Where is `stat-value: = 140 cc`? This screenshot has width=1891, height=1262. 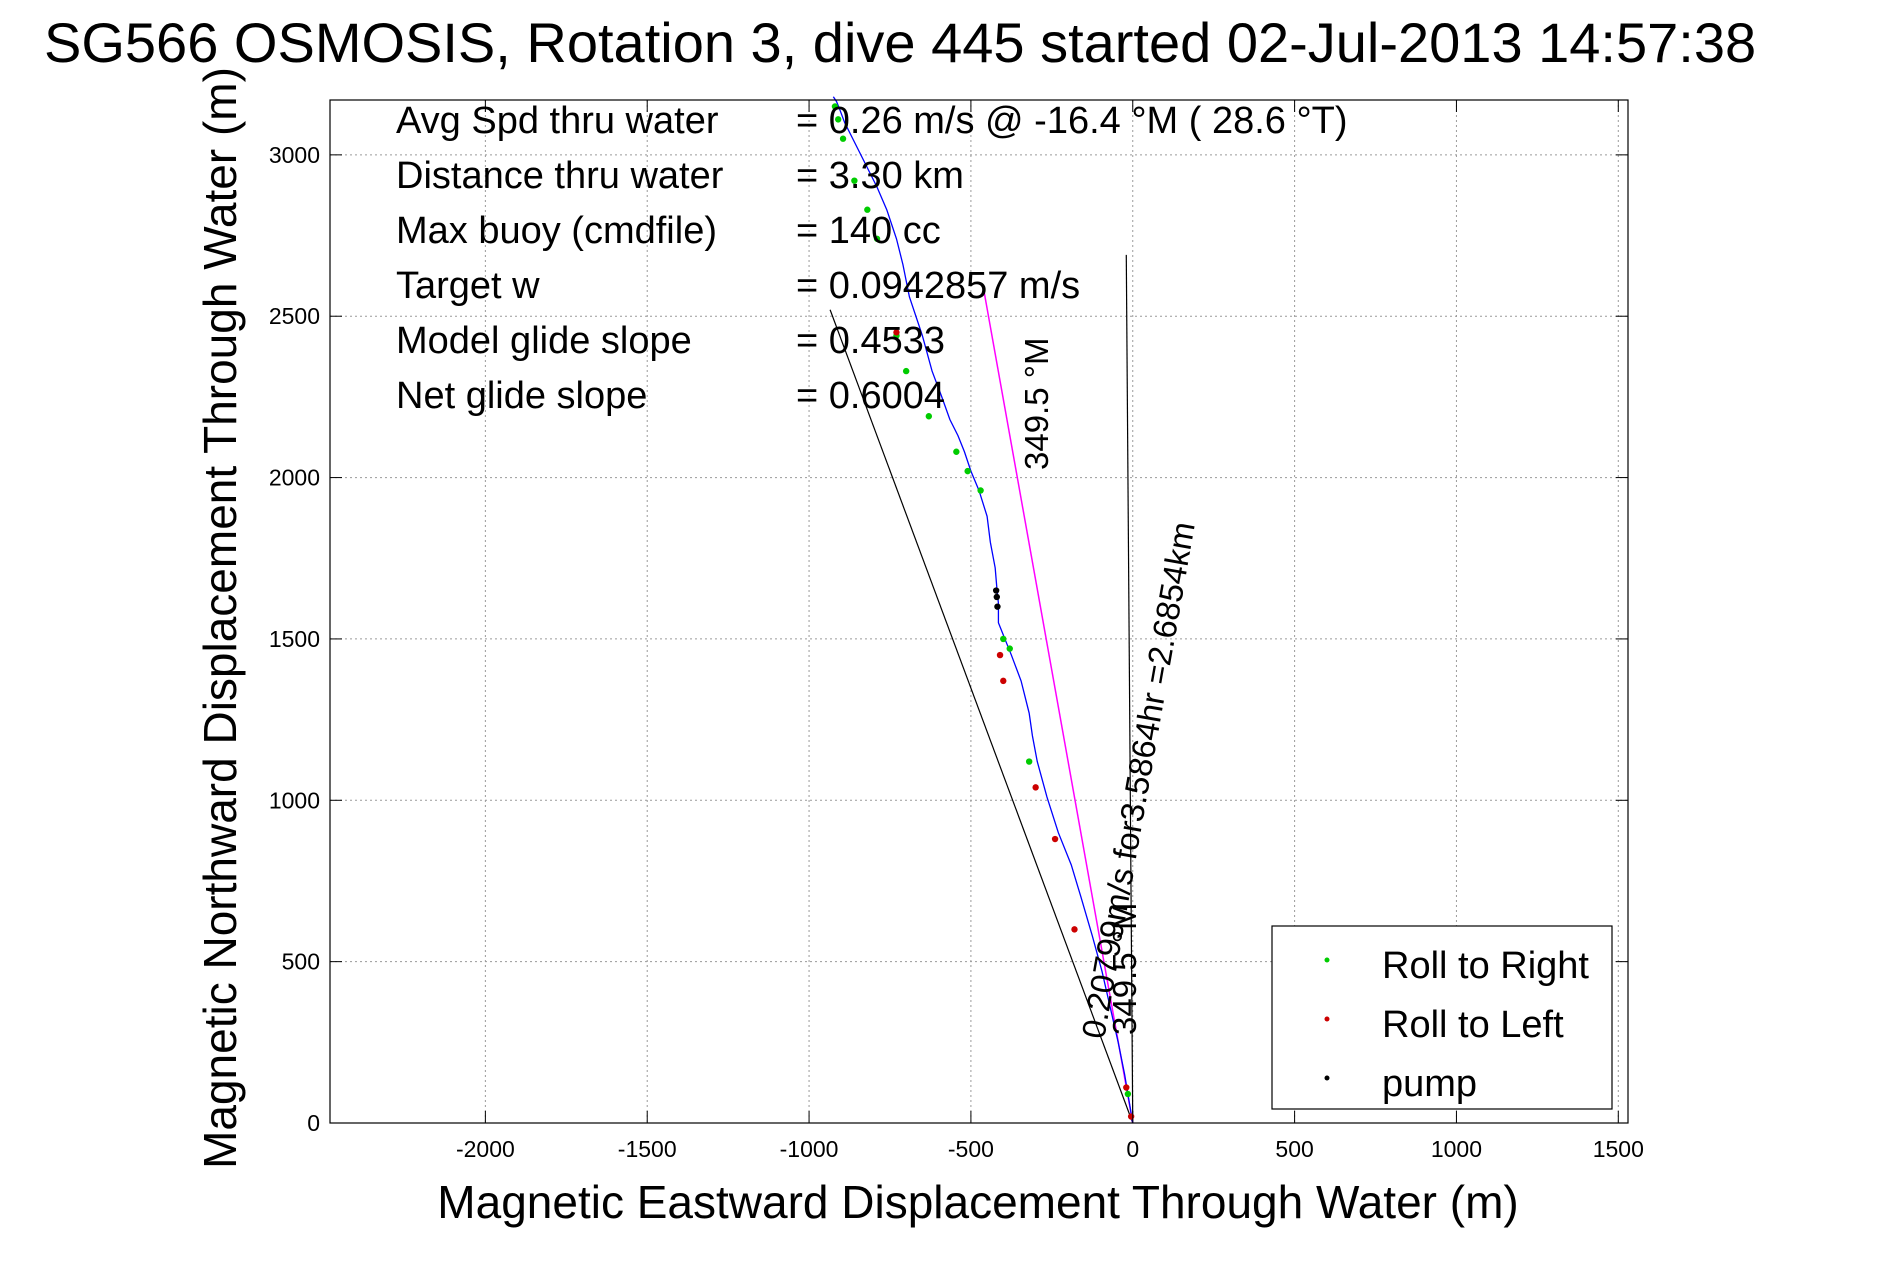
stat-value: = 140 cc is located at coordinates (868, 231).